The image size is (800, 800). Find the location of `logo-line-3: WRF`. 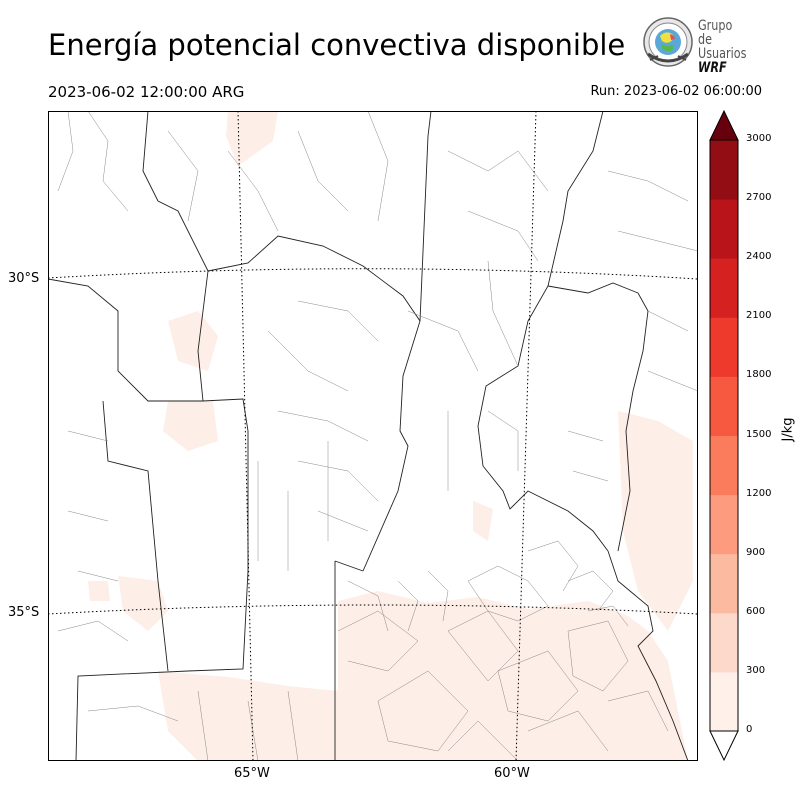

logo-line-3: WRF is located at coordinates (712, 68).